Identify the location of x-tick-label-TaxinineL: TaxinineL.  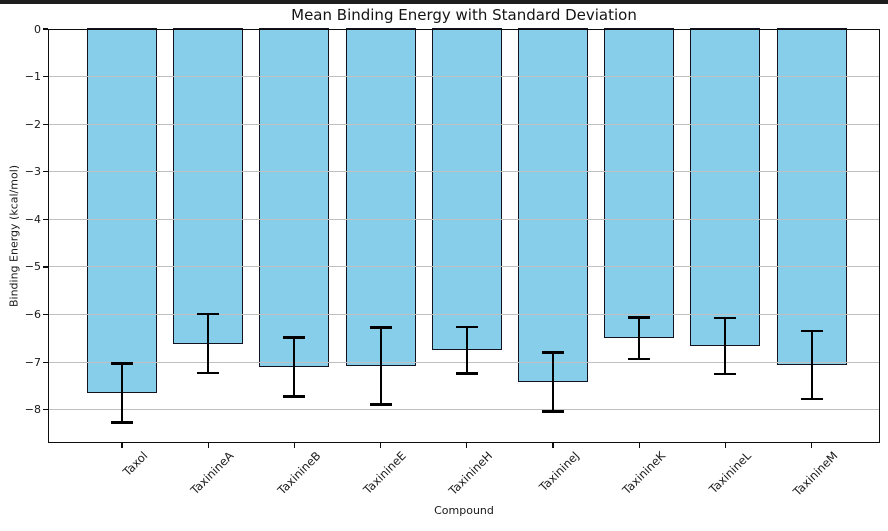
(730, 472).